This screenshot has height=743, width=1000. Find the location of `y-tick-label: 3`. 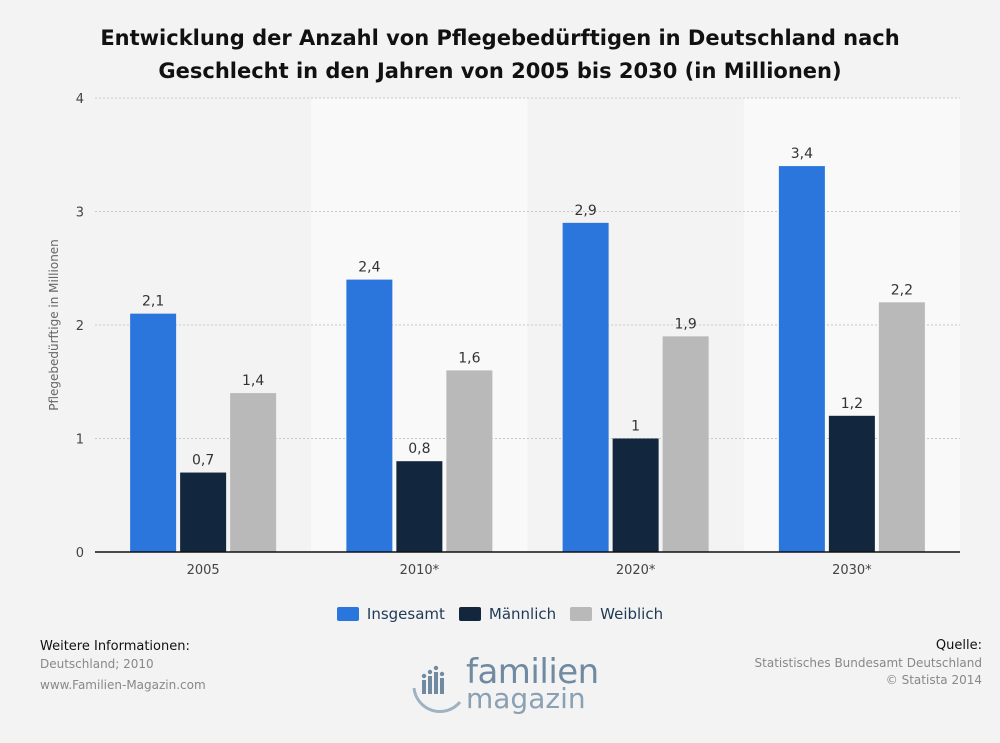

y-tick-label: 3 is located at coordinates (80, 213).